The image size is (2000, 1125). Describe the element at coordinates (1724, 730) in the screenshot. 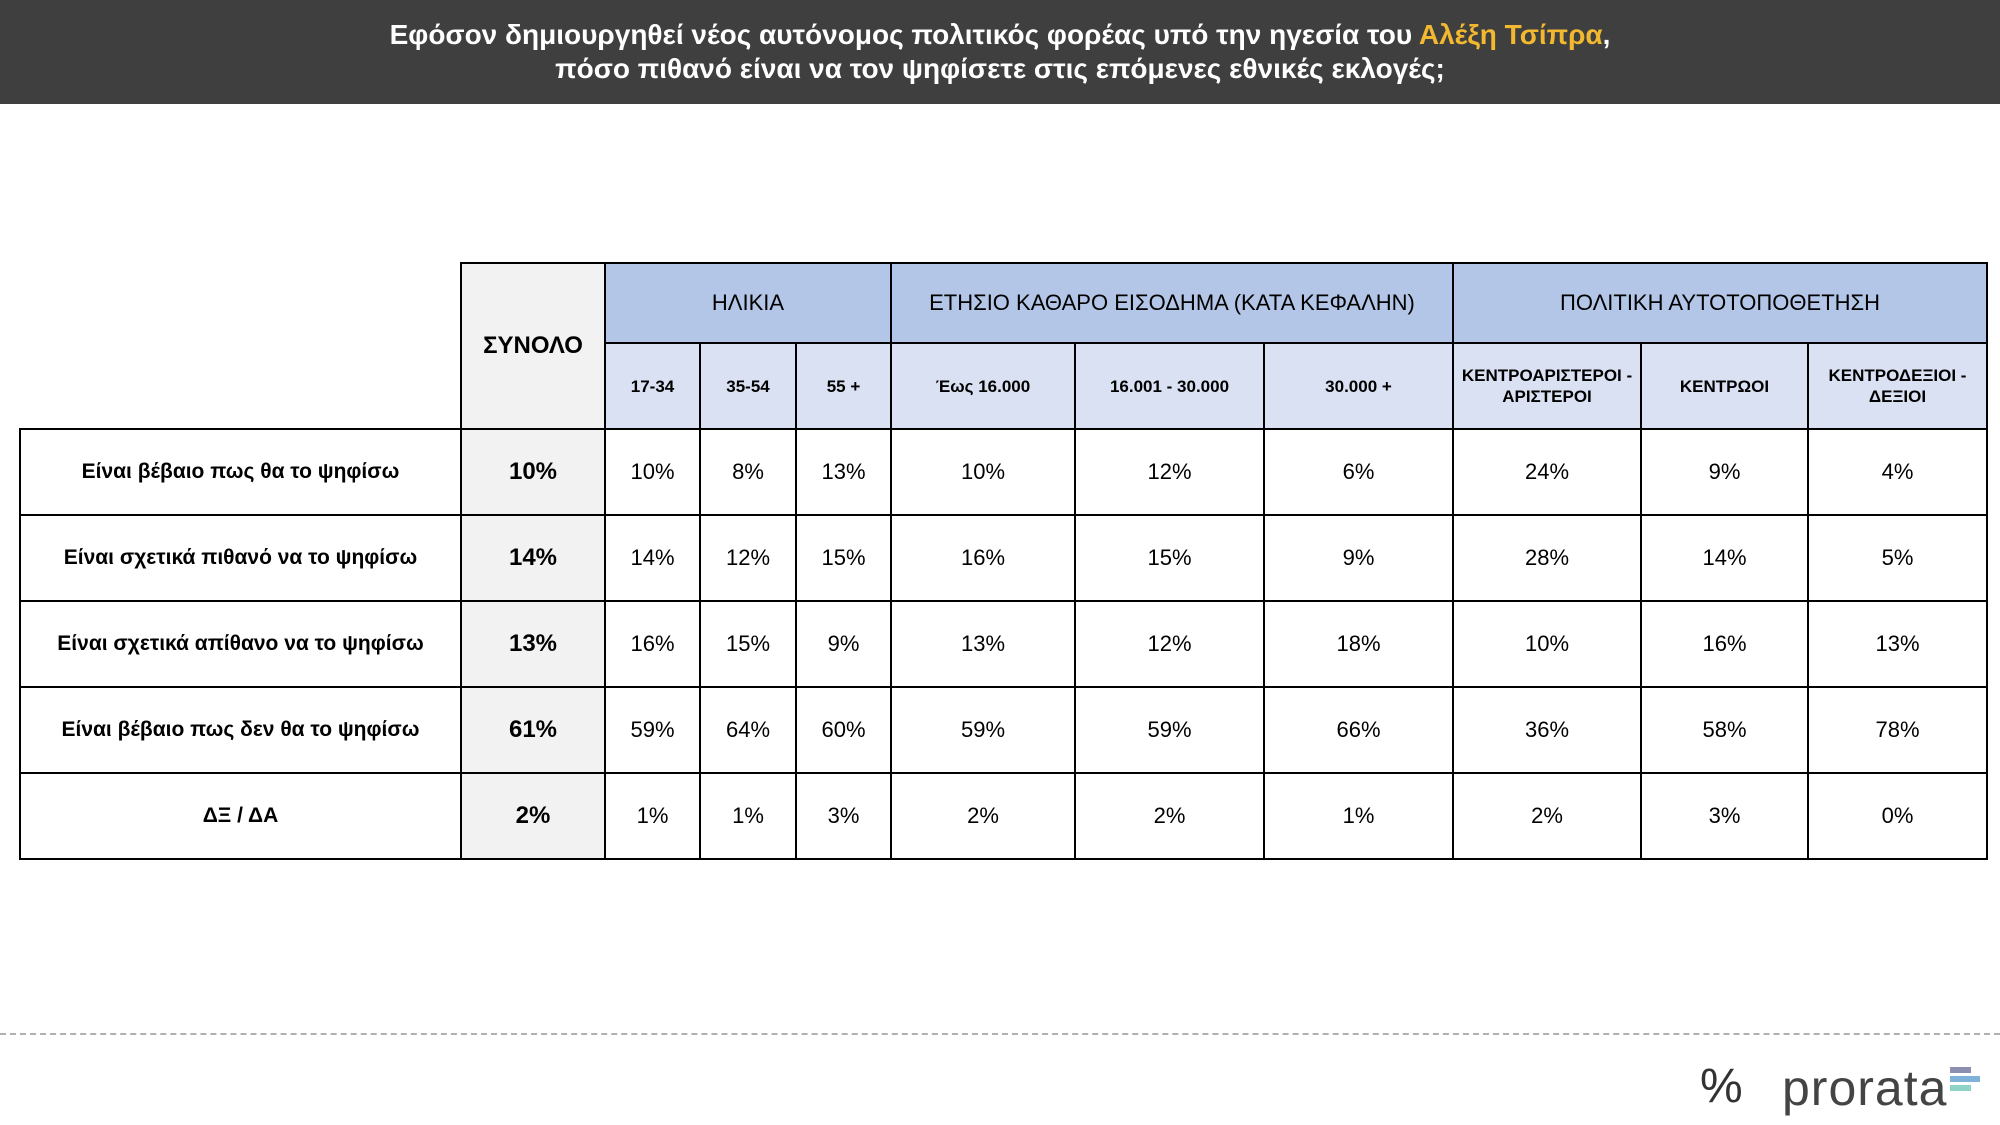

I see `value-cell: 58%` at that location.